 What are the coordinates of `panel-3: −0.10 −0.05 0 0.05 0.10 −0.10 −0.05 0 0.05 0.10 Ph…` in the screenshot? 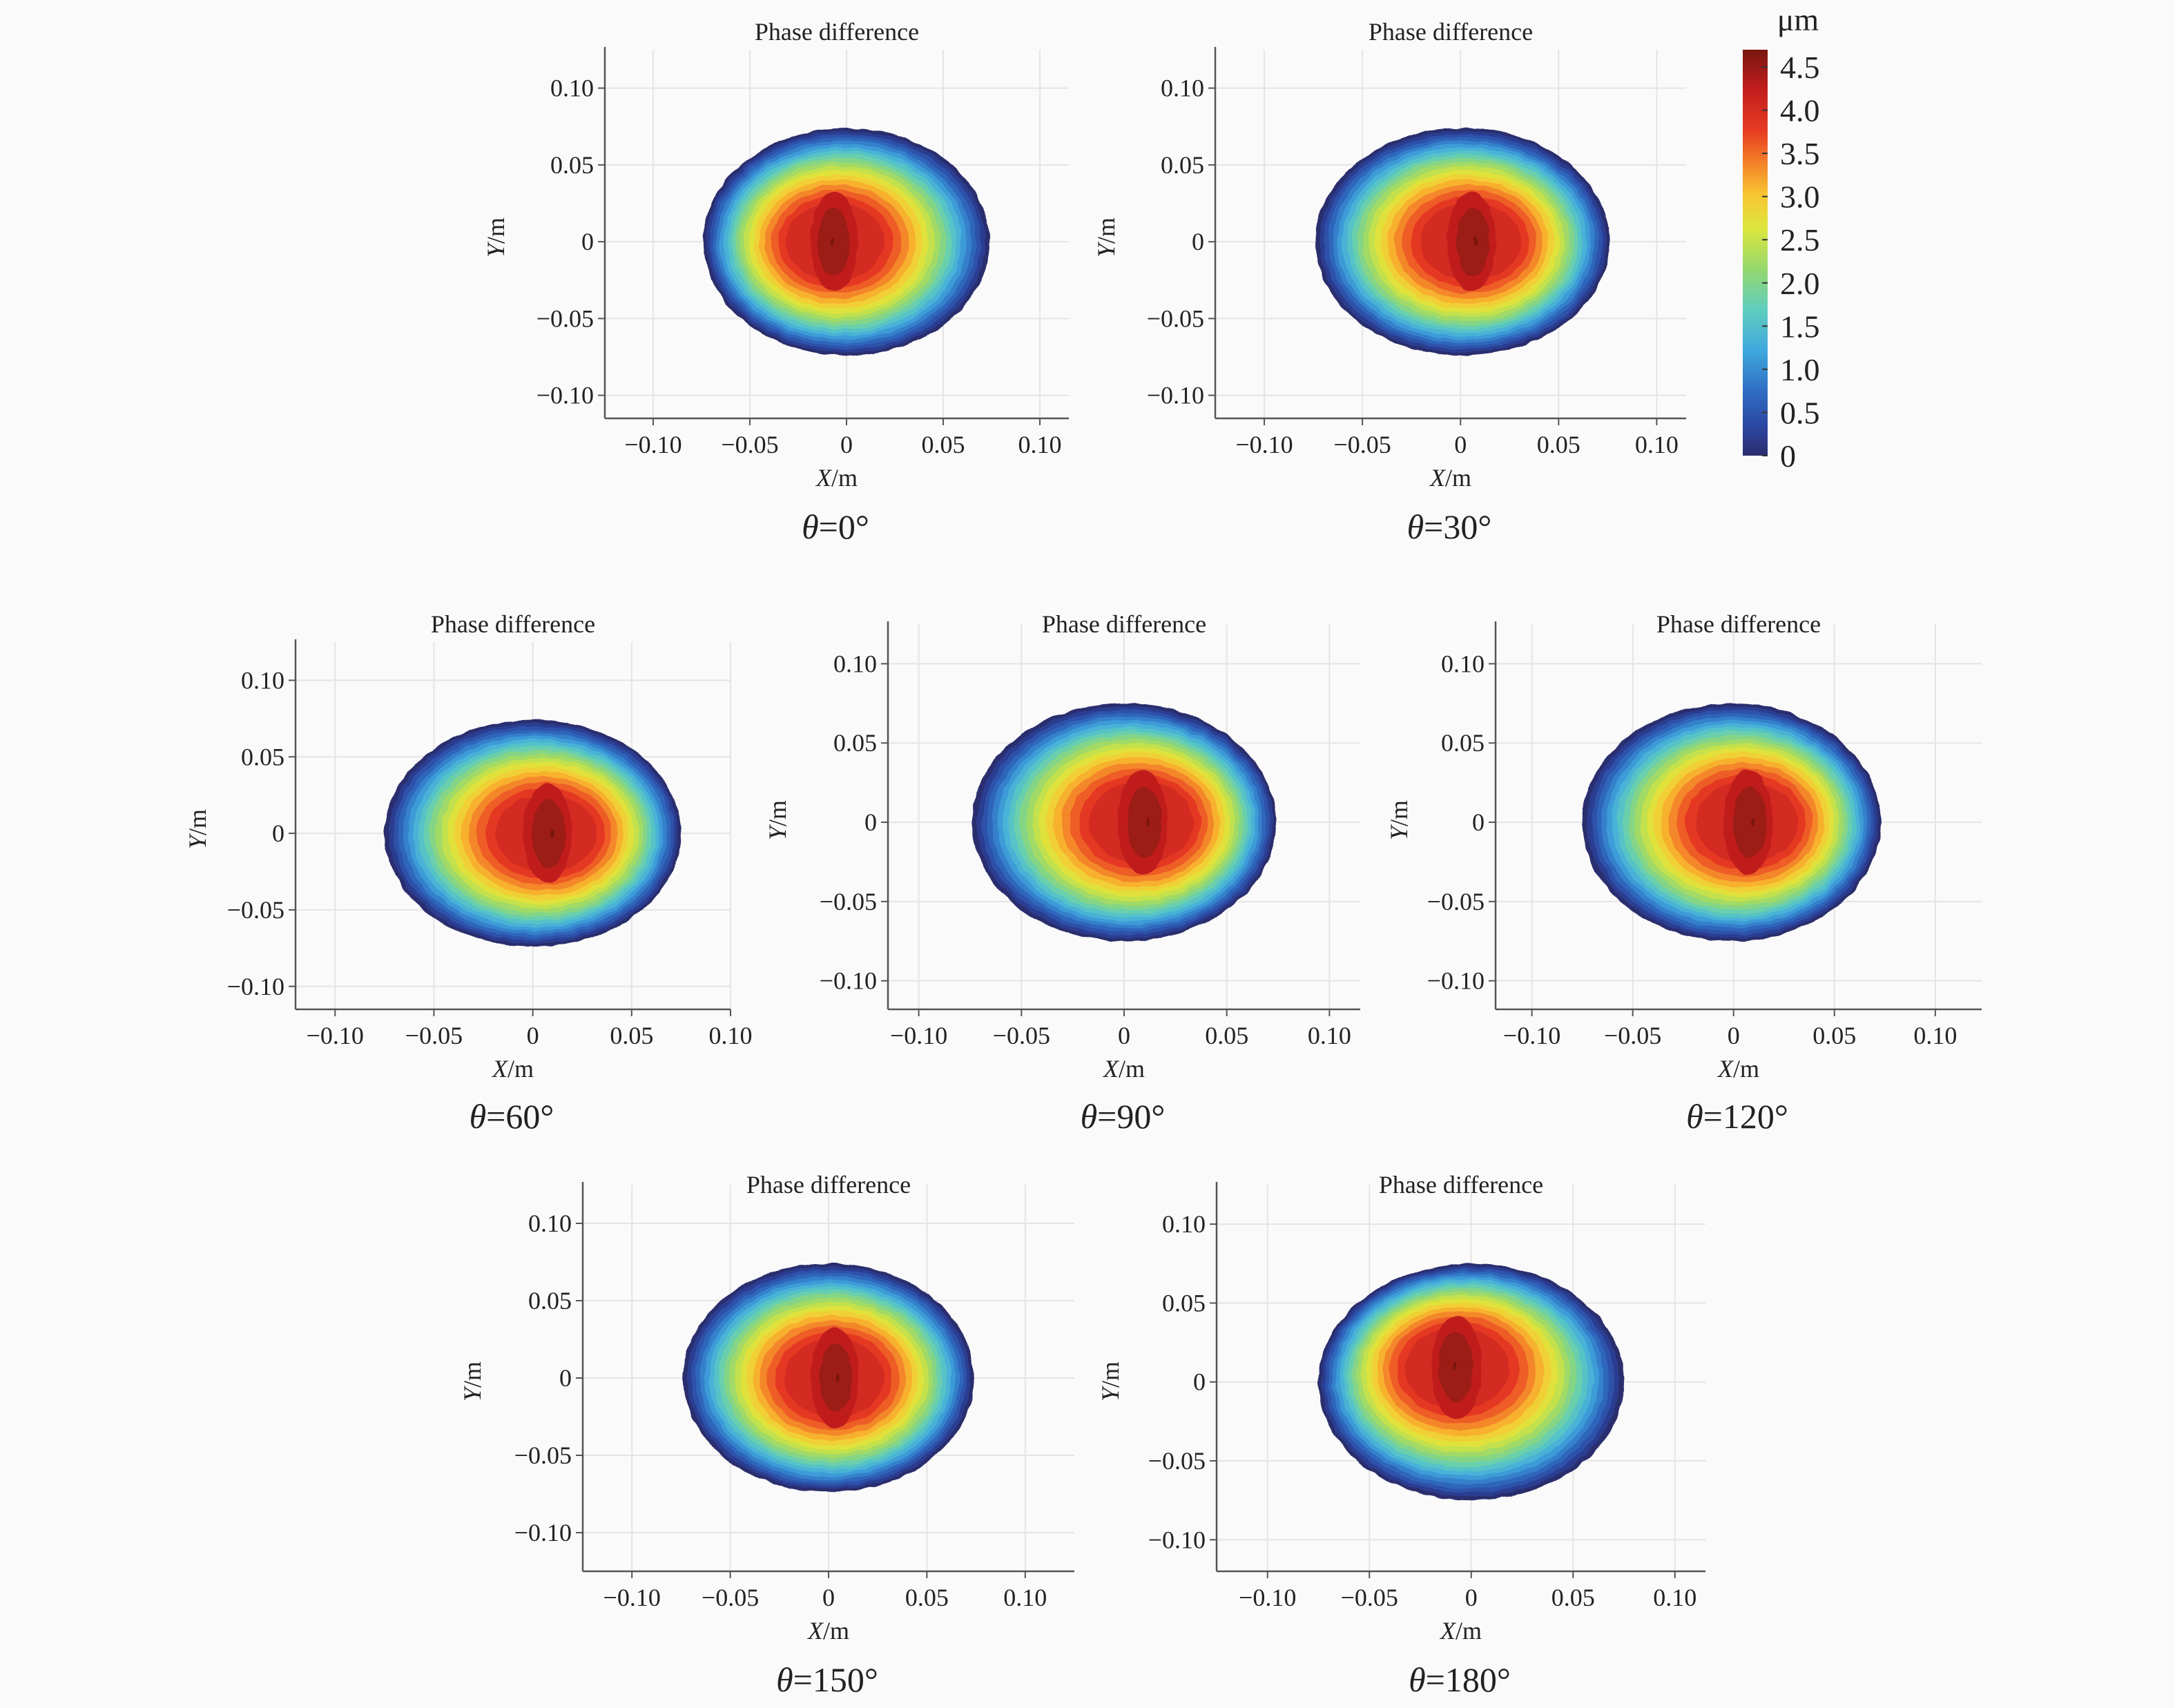 It's located at (468, 873).